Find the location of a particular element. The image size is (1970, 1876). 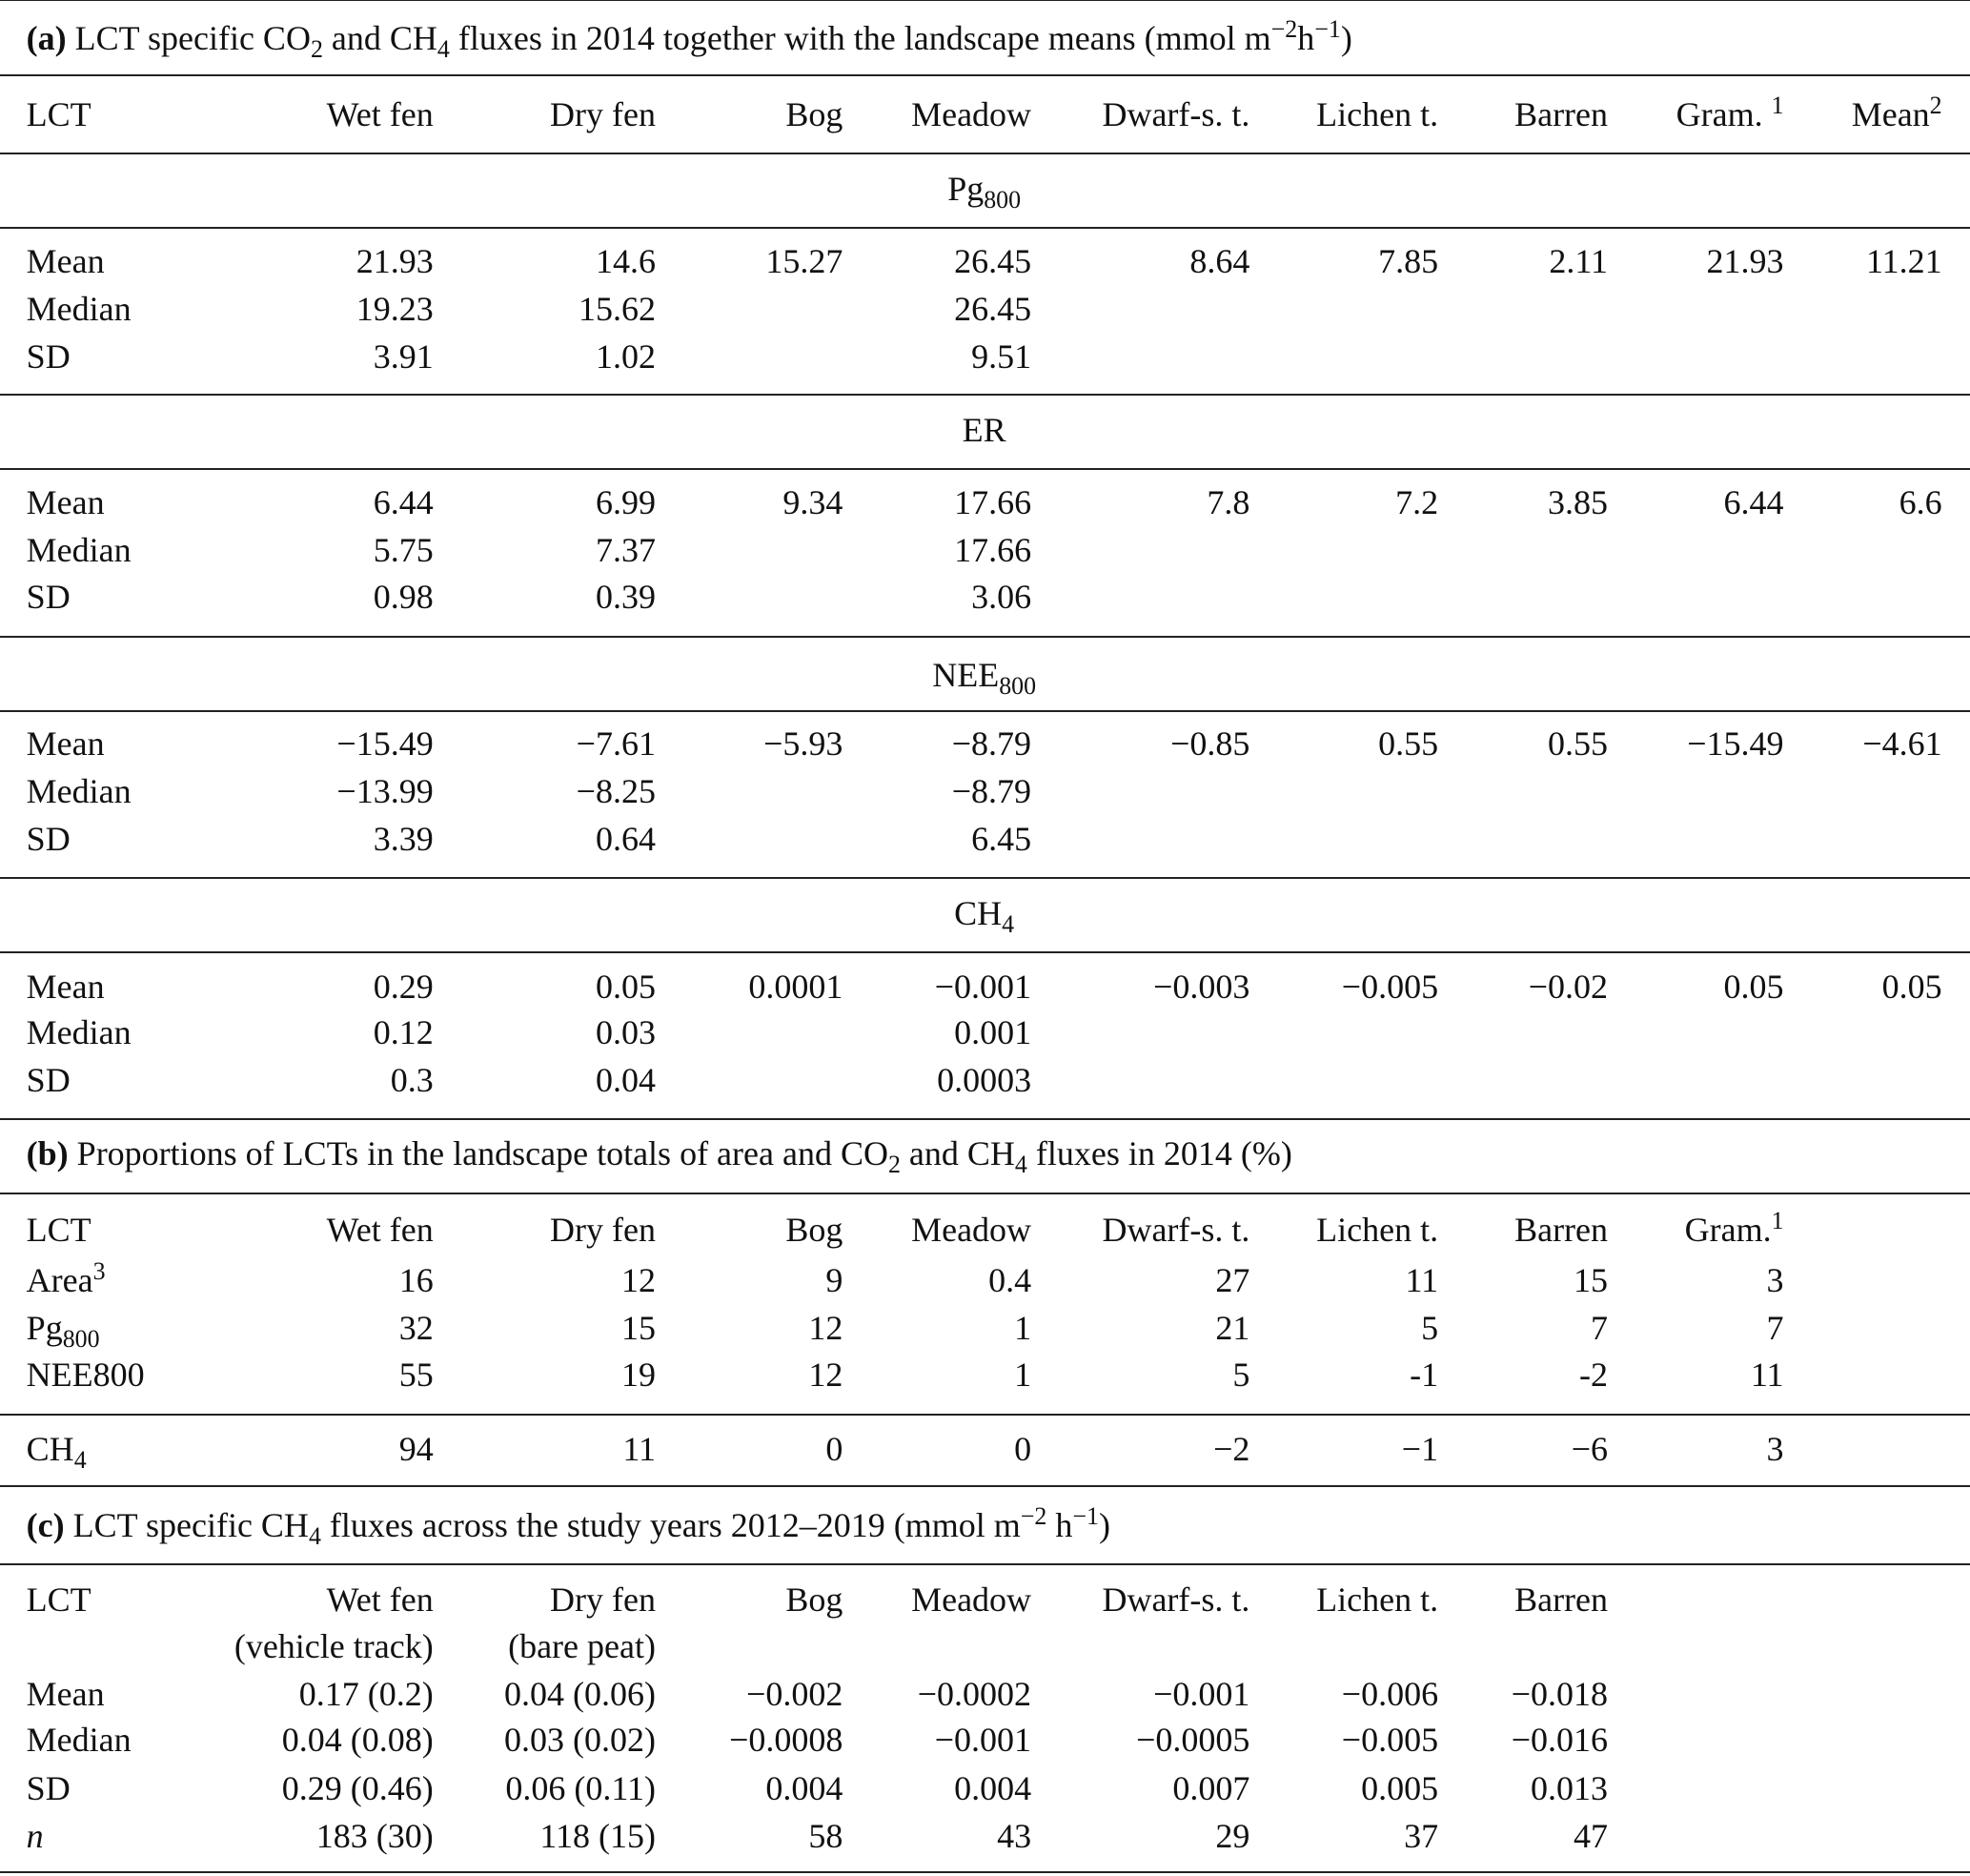

table-cell: 0.04 (0.06) is located at coordinates (580, 1693).